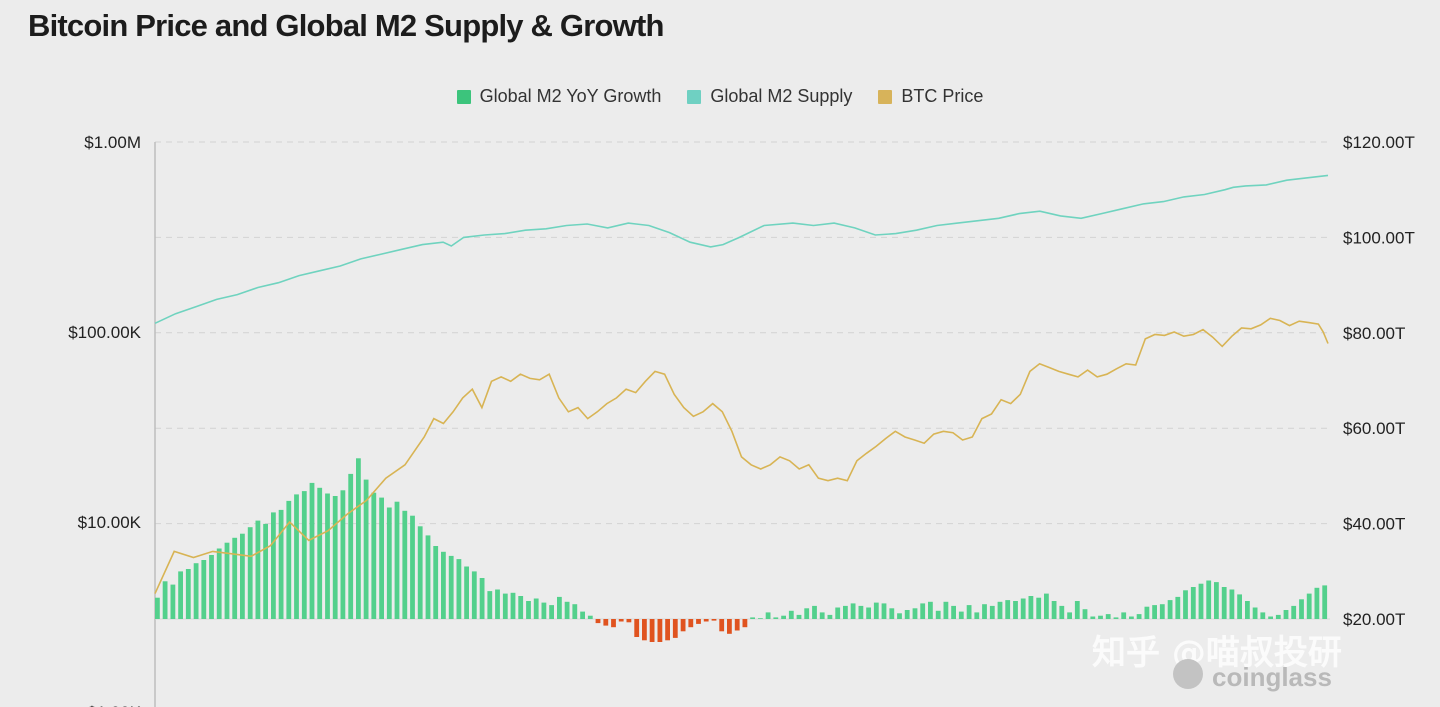 The height and width of the screenshot is (707, 1440). What do you see at coordinates (769, 96) in the screenshot?
I see `legend-item-m2-supply: Global M2 Supply` at bounding box center [769, 96].